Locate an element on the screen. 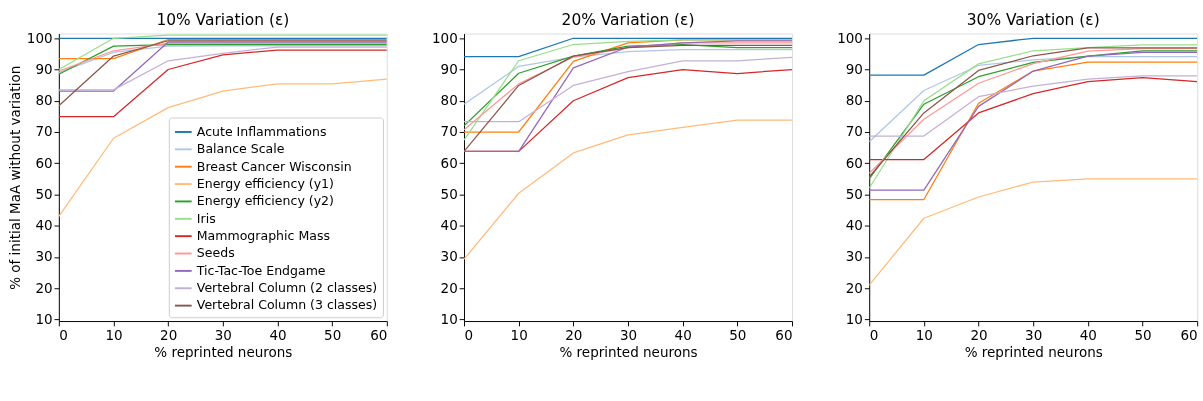  chart-title: 20% Variation (ε) is located at coordinates (628, 19).